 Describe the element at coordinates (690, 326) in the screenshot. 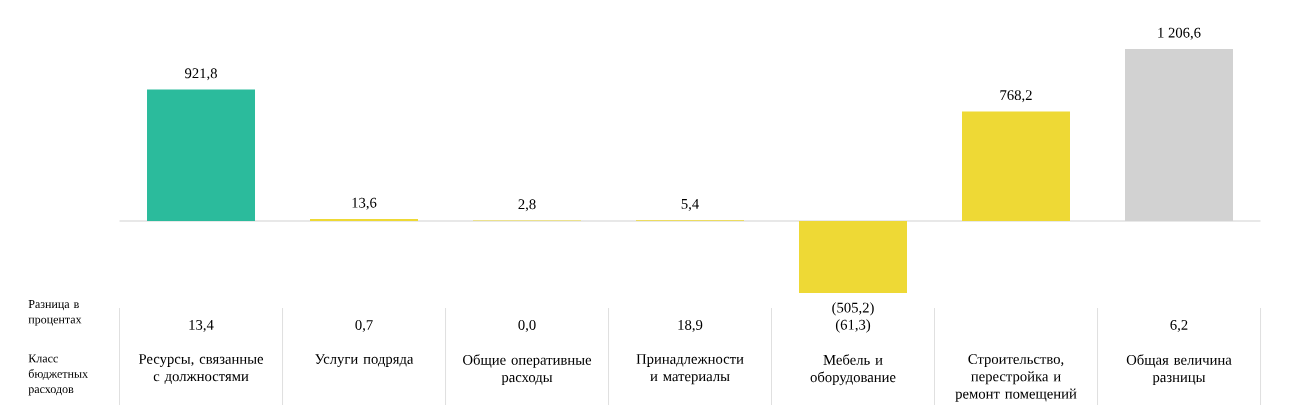

I see `text: 18,9` at that location.